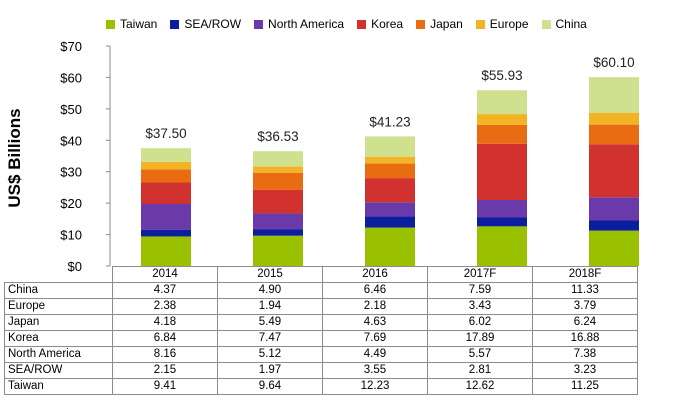 This screenshot has width=690, height=403. What do you see at coordinates (502, 171) in the screenshot?
I see `bar-segment-korea-2017f` at bounding box center [502, 171].